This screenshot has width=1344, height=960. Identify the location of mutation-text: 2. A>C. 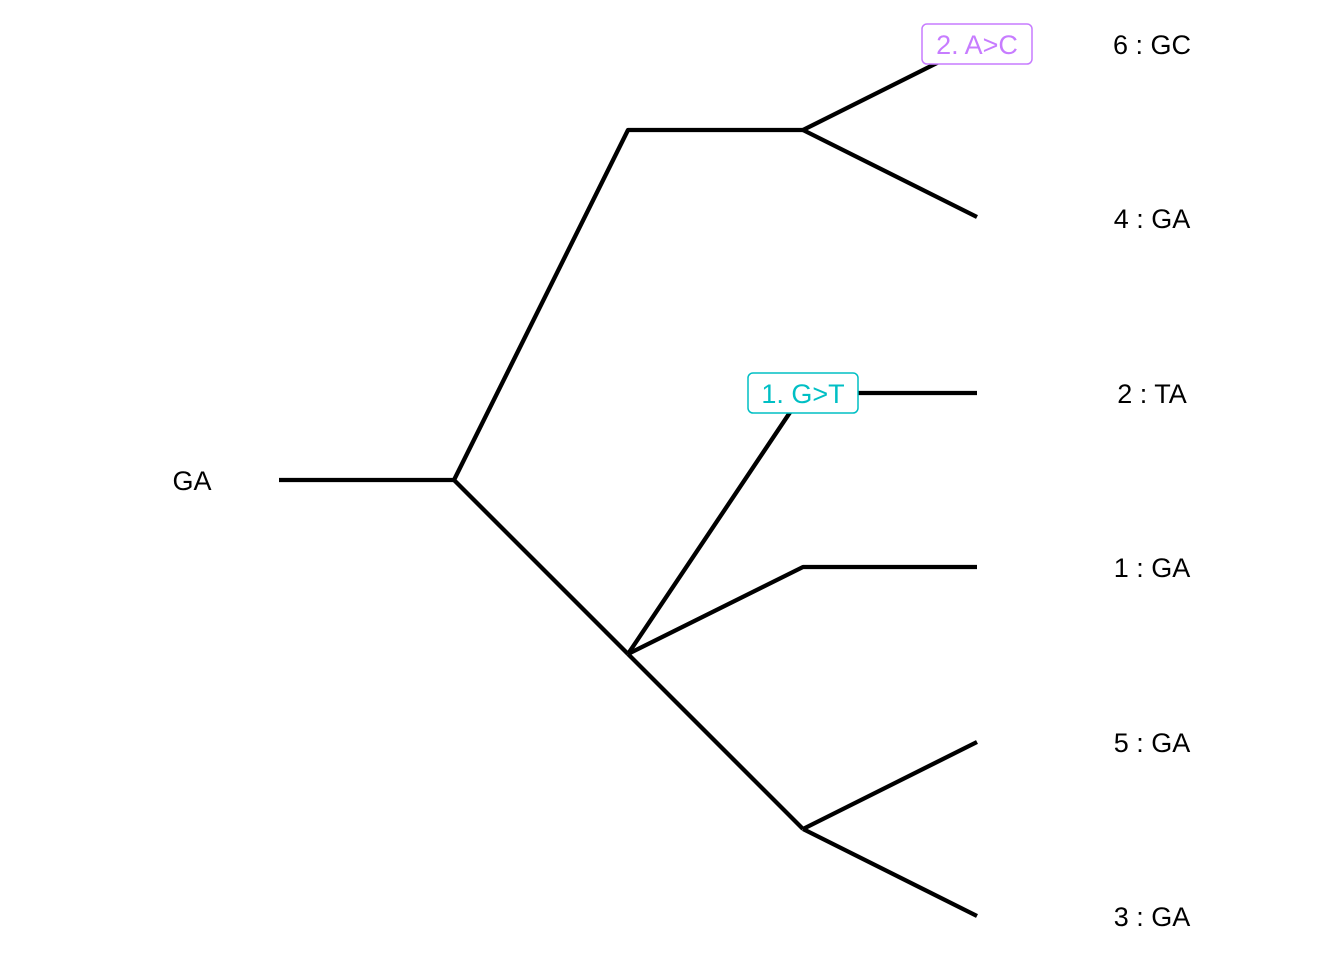
(977, 45).